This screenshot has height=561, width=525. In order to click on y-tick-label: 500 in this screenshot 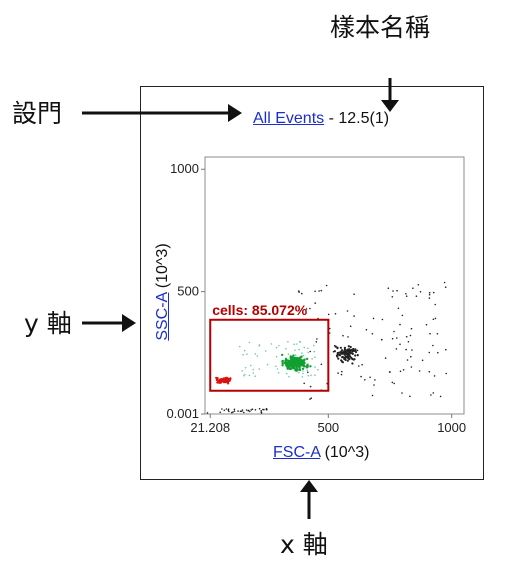, I will do `click(188, 291)`.